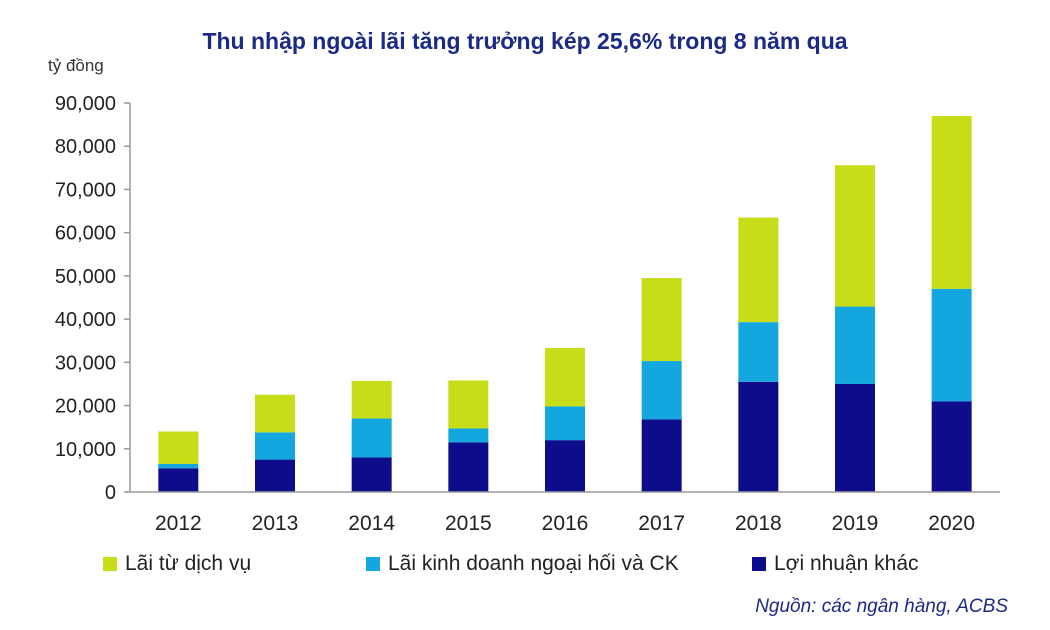 Image resolution: width=1050 pixels, height=630 pixels. What do you see at coordinates (533, 563) in the screenshot?
I see `legend-label: Lãi kinh doanh ngoại hối và CK` at bounding box center [533, 563].